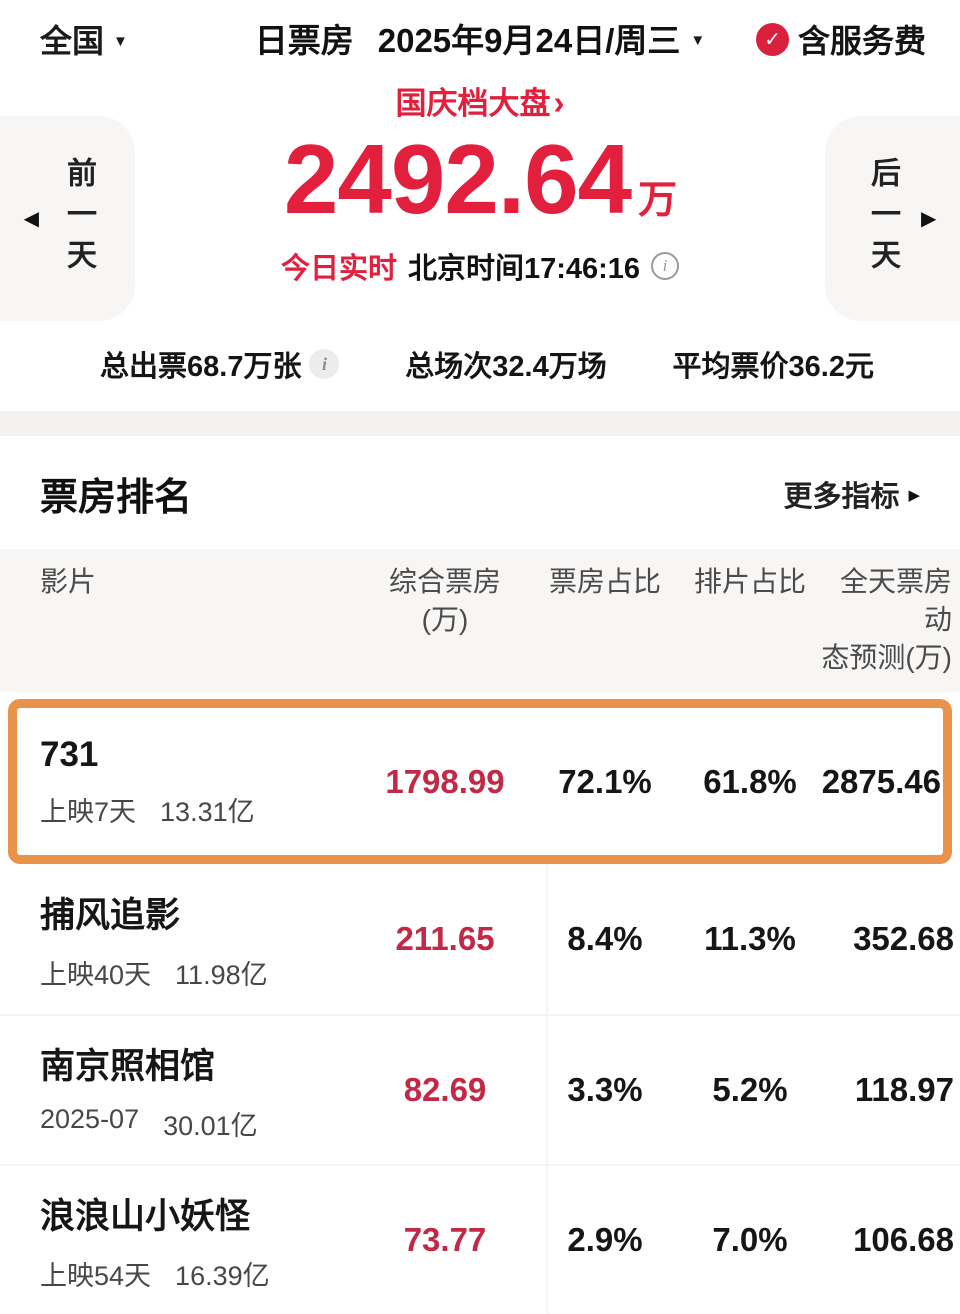  What do you see at coordinates (772, 39) in the screenshot?
I see `check-icon: ✓` at bounding box center [772, 39].